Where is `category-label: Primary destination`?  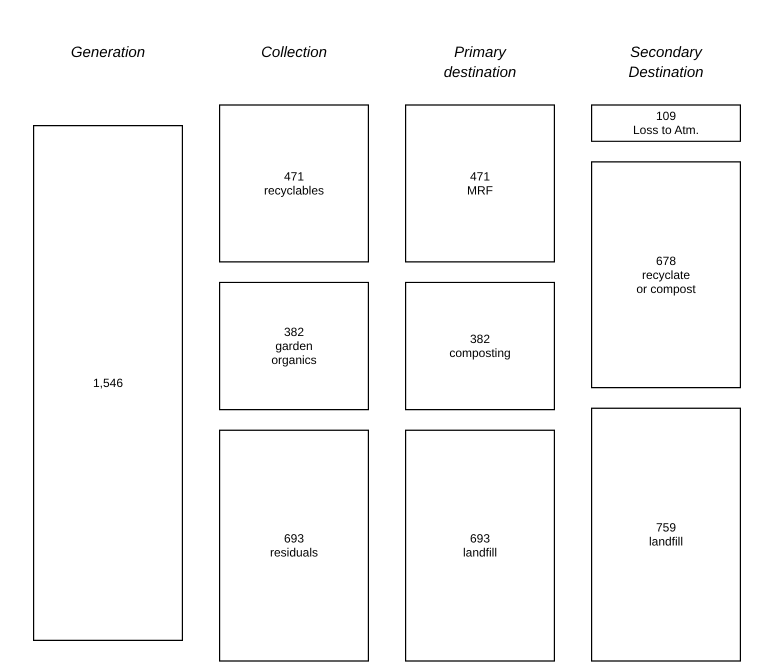
category-label: Primary destination is located at coordinates (480, 62).